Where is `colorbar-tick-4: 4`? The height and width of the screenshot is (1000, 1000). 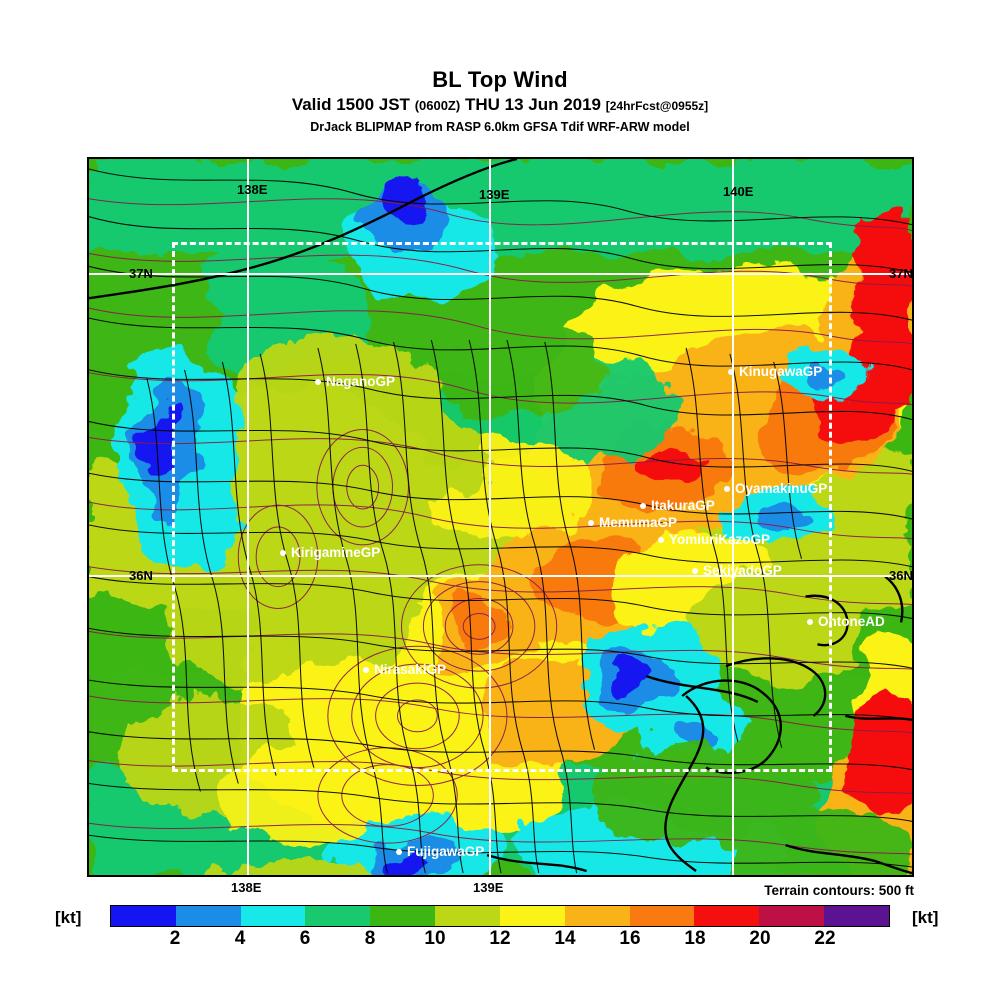 colorbar-tick-4: 4 is located at coordinates (240, 938).